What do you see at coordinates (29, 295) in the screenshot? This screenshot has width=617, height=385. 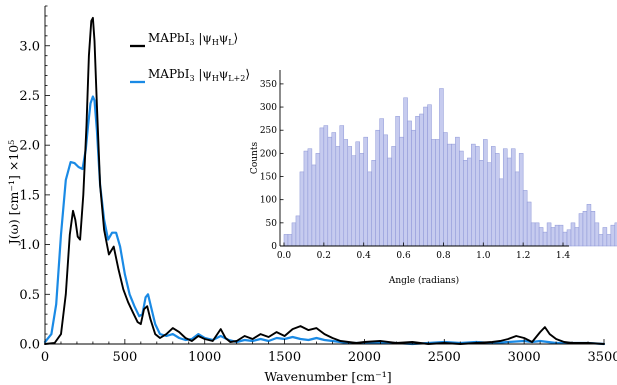 I see `main-y-tick-label: 0.5` at bounding box center [29, 295].